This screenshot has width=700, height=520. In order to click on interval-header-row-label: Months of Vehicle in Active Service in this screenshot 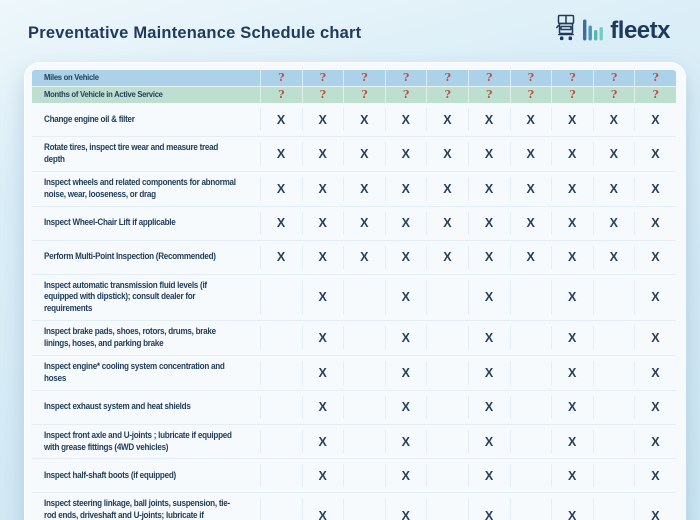, I will do `click(146, 95)`.